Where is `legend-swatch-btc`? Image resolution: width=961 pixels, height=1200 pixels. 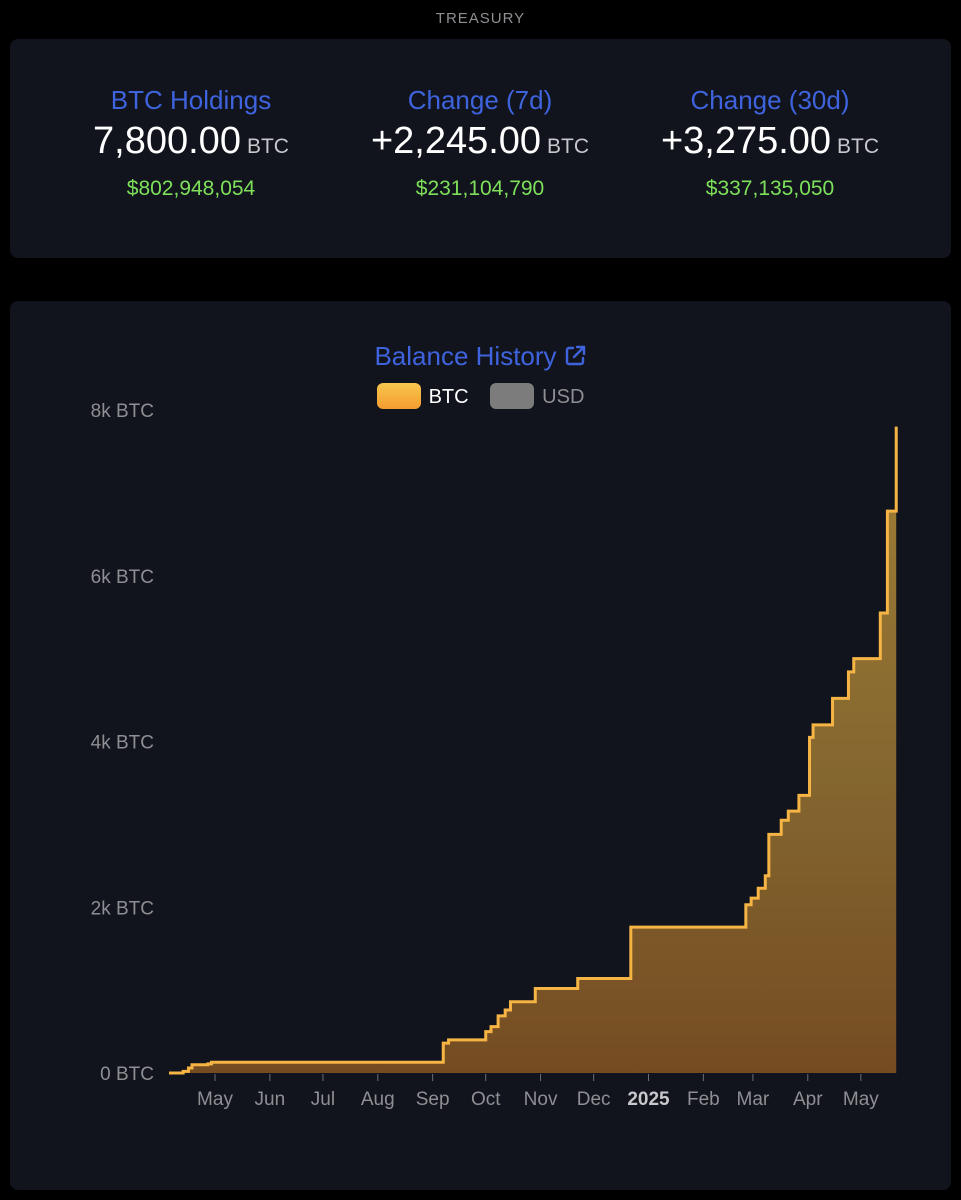 legend-swatch-btc is located at coordinates (398, 396).